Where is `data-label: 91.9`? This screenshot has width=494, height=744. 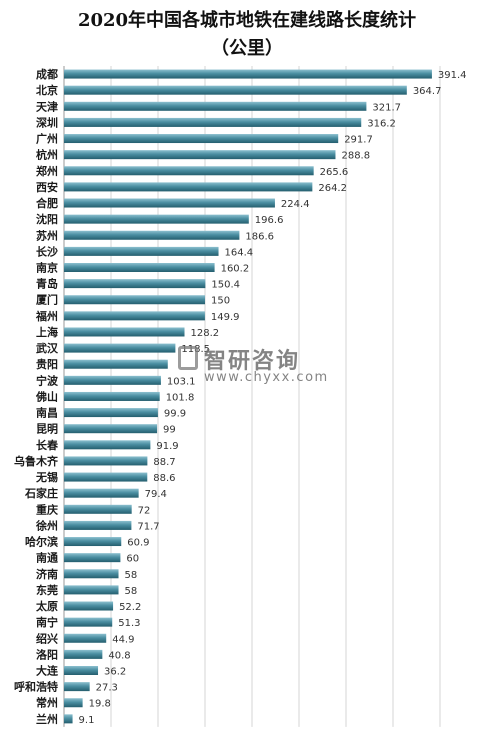 data-label: 91.9 is located at coordinates (167, 446).